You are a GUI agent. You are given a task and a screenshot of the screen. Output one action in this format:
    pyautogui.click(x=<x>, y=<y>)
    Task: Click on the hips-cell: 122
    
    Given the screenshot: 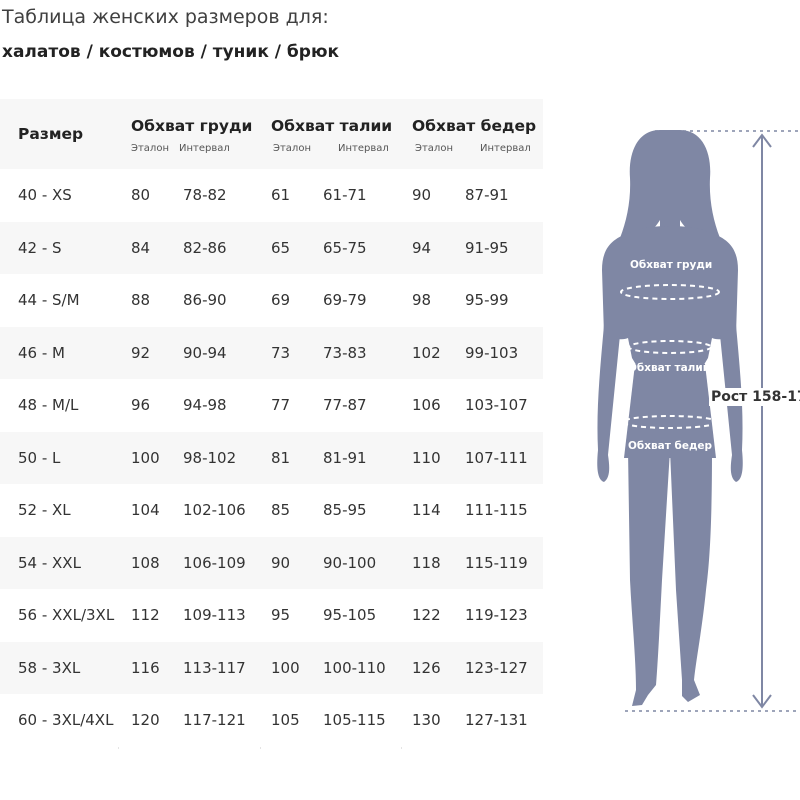 What is the action you would take?
    pyautogui.click(x=426, y=615)
    